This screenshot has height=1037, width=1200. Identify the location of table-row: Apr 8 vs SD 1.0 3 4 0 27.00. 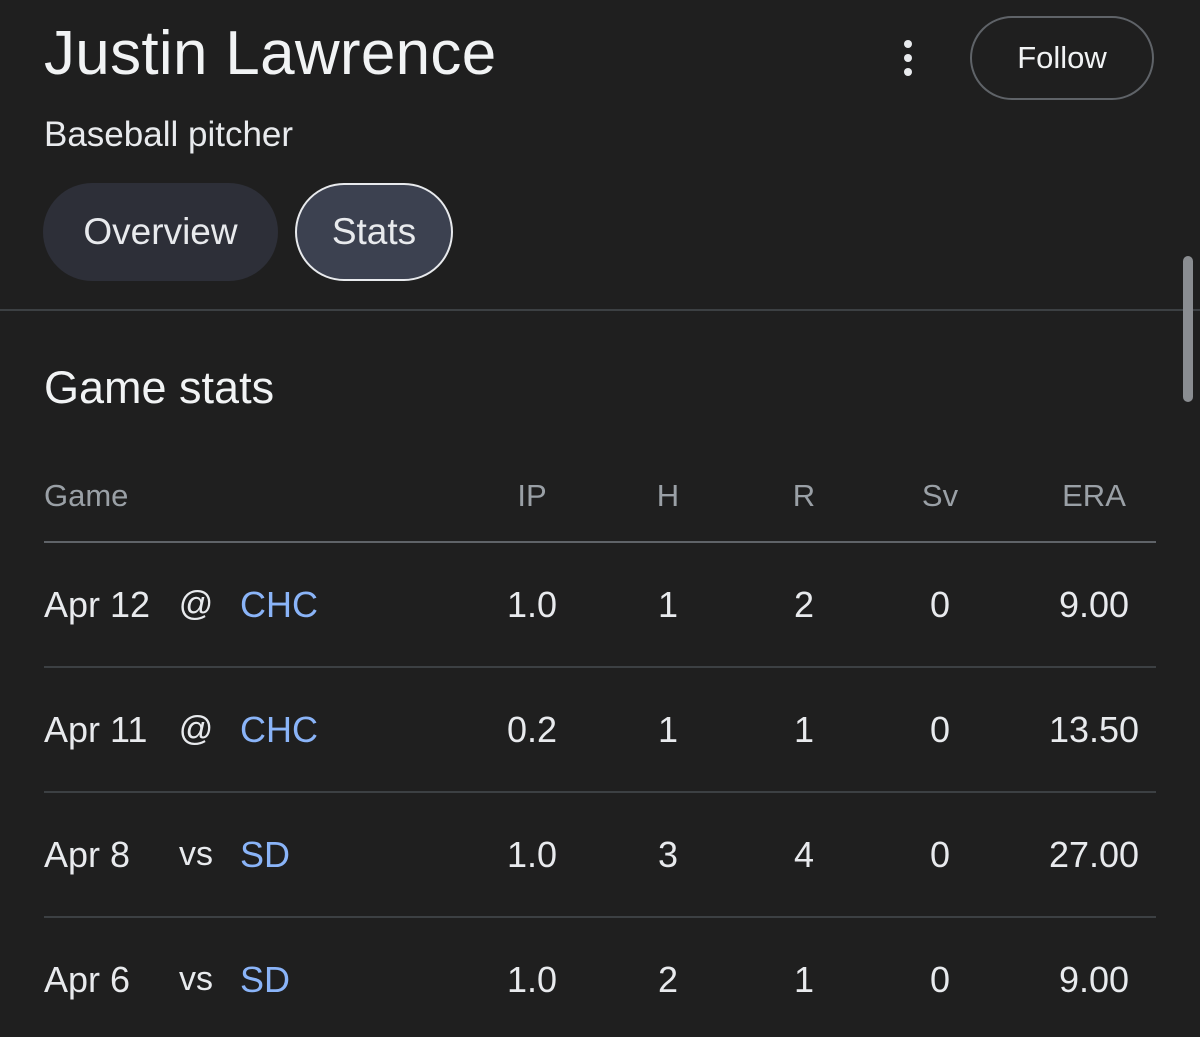
(600, 855).